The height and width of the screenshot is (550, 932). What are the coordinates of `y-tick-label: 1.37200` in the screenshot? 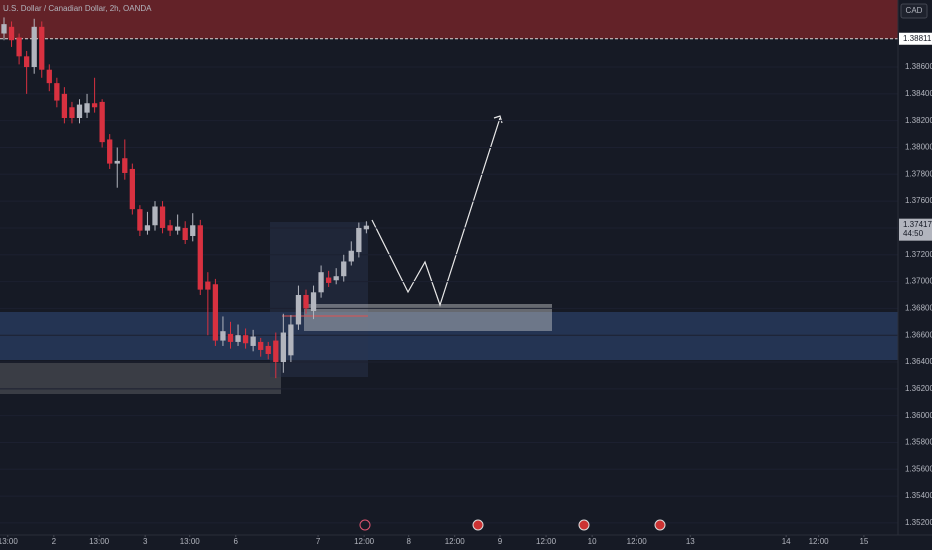 It's located at (918, 254).